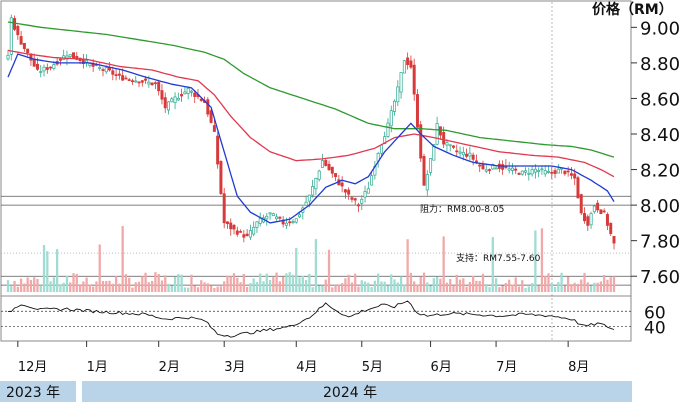 This screenshot has width=692, height=406. Describe the element at coordinates (311, 259) in the screenshot. I see `volume-bars` at that location.